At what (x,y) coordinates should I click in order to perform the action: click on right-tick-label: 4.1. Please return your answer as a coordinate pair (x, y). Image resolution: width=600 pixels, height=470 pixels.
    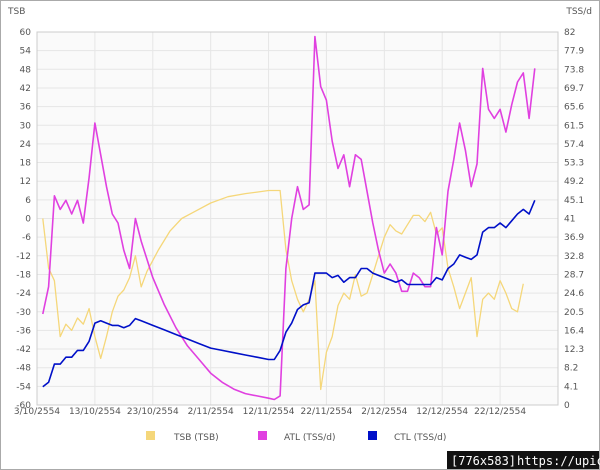
    Looking at the image, I should click on (571, 387).